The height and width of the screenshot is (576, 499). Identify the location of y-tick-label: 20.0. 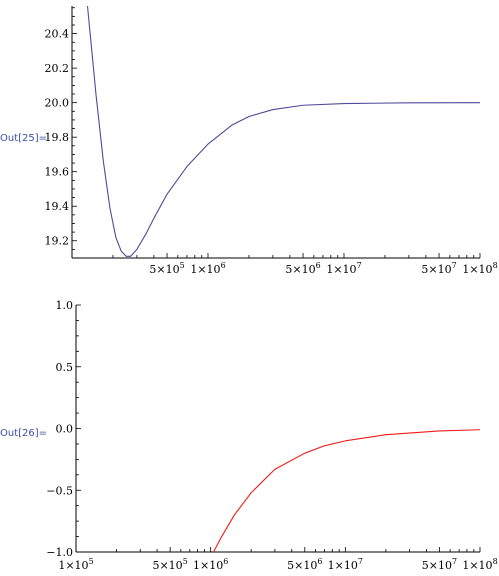
(57, 103).